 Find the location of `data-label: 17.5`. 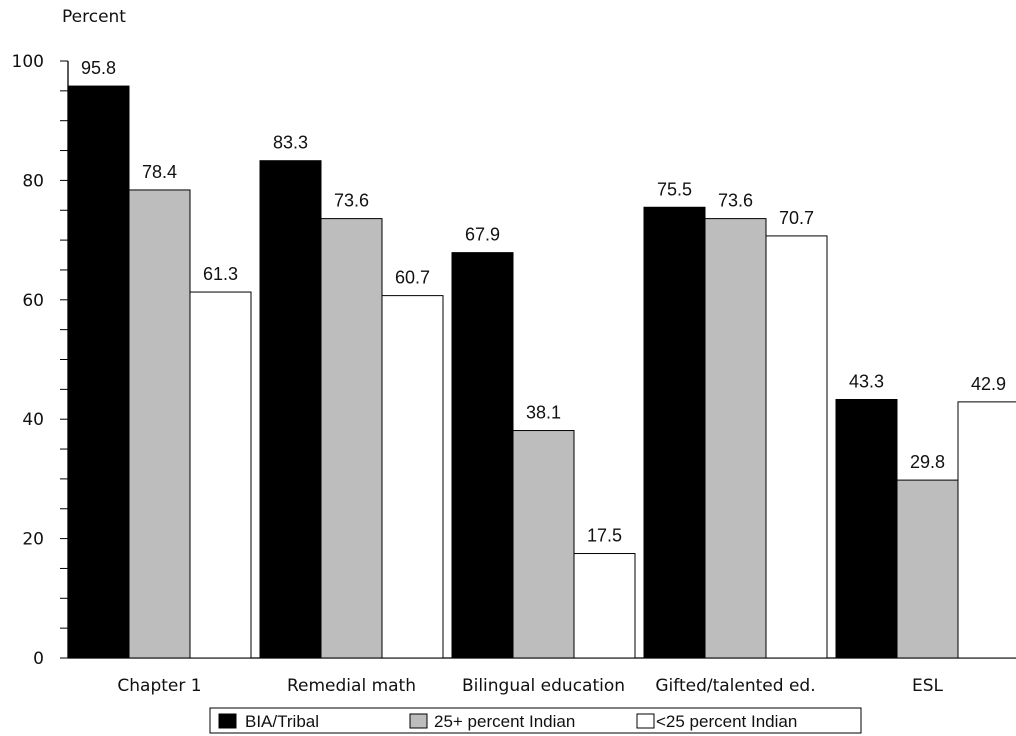

data-label: 17.5 is located at coordinates (604, 536).